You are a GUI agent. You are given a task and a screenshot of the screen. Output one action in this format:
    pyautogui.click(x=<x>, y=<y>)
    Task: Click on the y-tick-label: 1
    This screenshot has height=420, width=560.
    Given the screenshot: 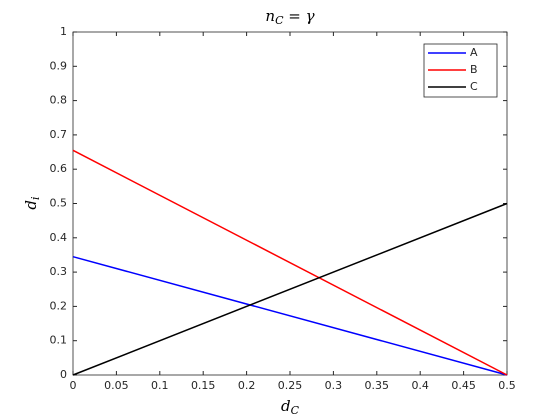 What is the action you would take?
    pyautogui.click(x=63, y=31)
    